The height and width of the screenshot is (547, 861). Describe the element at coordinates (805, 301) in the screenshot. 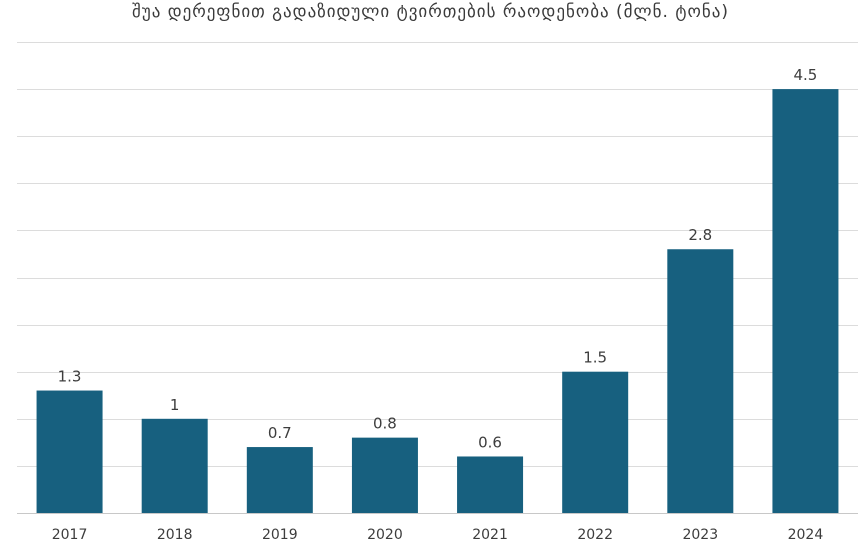

I see `bar-2024` at that location.